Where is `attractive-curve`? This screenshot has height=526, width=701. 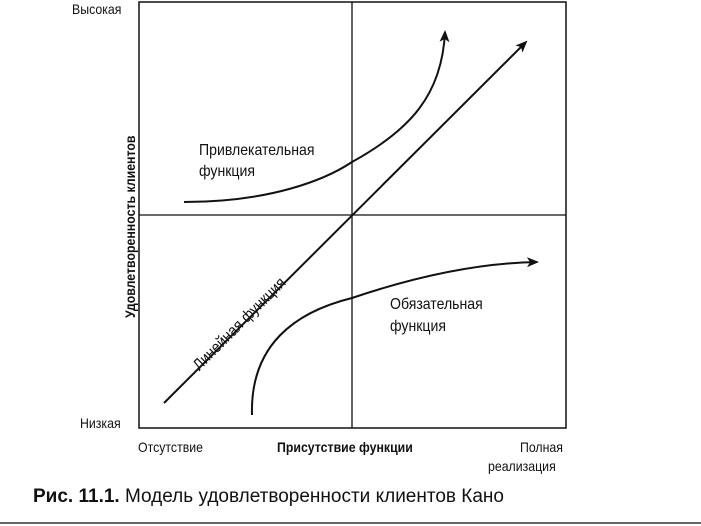
attractive-curve is located at coordinates (316, 116).